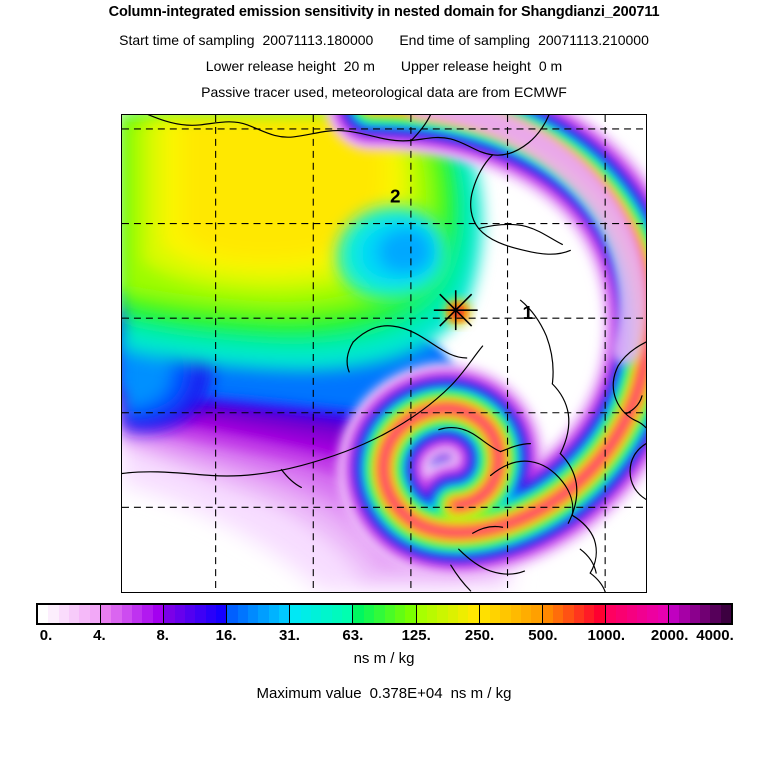  Describe the element at coordinates (226, 635) in the screenshot. I see `colorbar-tick-3: 16.` at that location.